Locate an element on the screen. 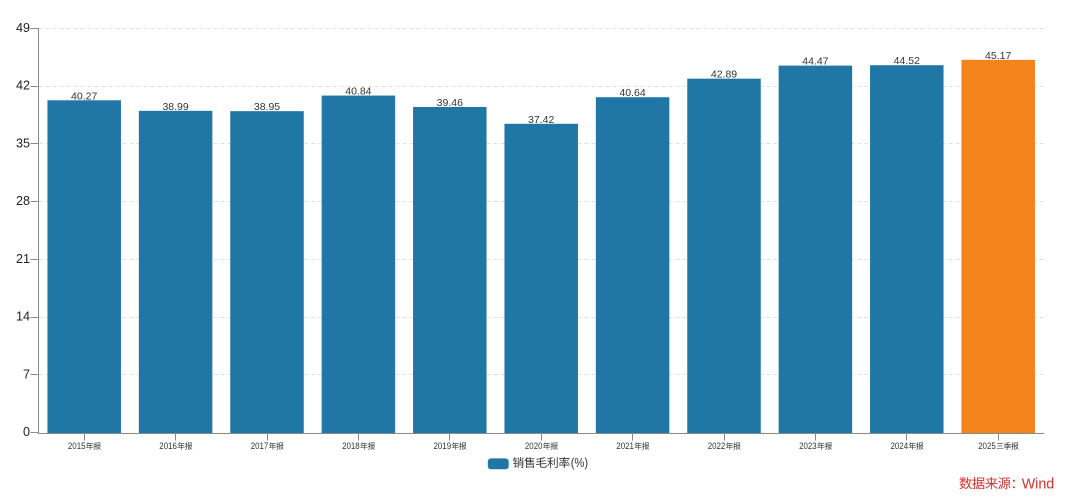  svg-text: 2025 is located at coordinates (987, 446).